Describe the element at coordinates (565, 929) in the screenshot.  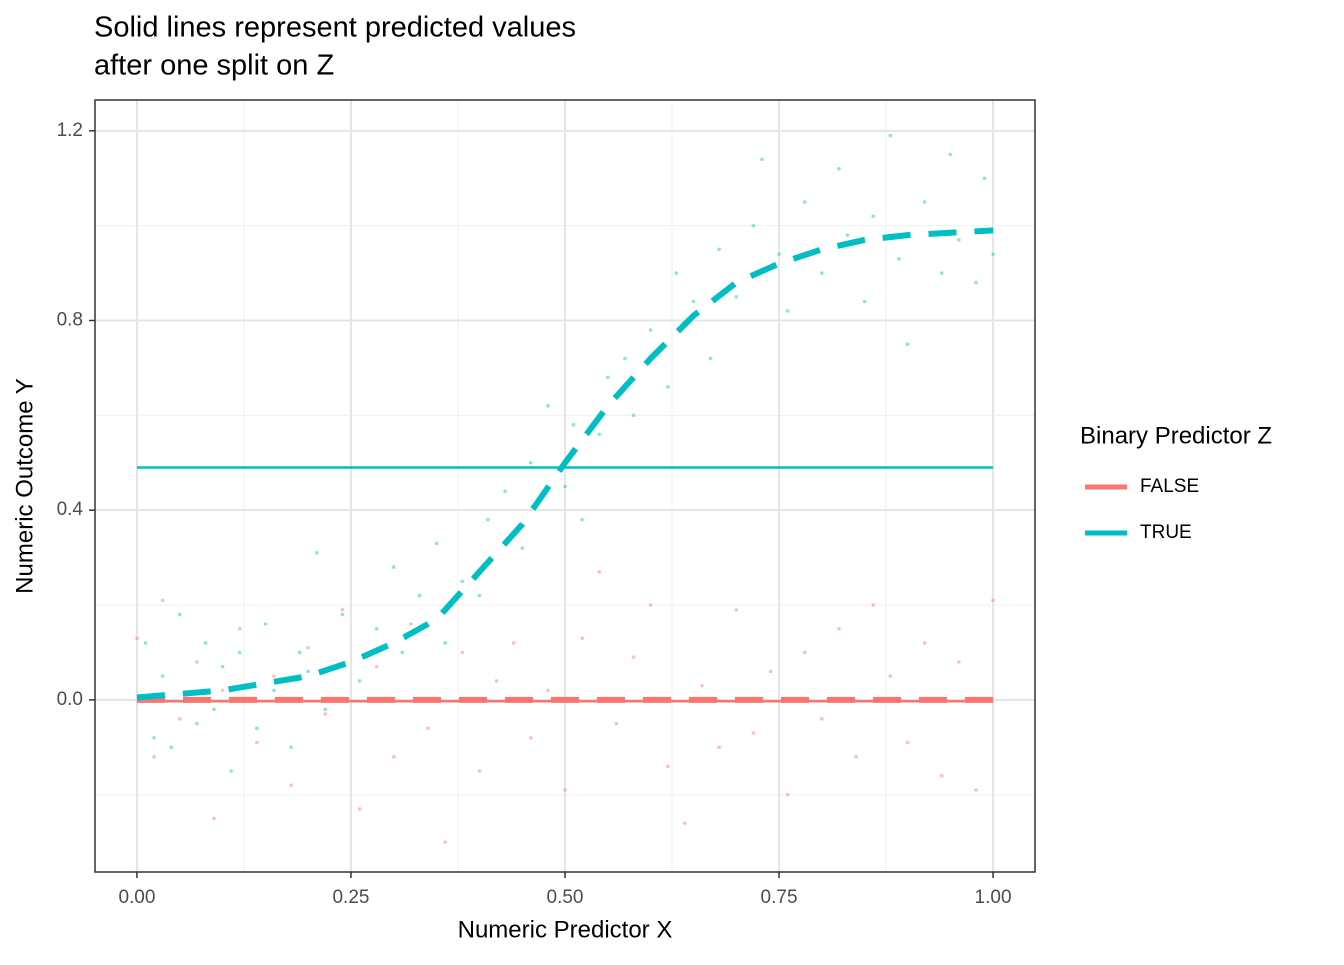
I see `x-axis-label: Numeric Predictor X` at that location.